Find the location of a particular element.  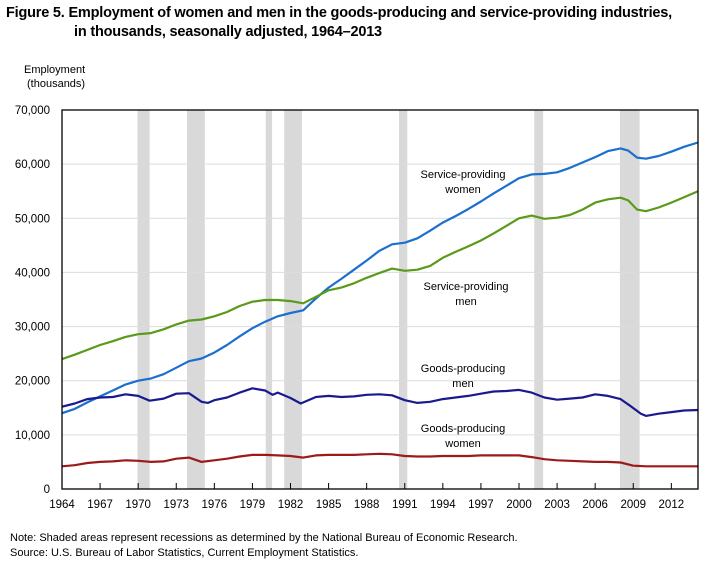

x-tick-label: 1979 is located at coordinates (253, 505).